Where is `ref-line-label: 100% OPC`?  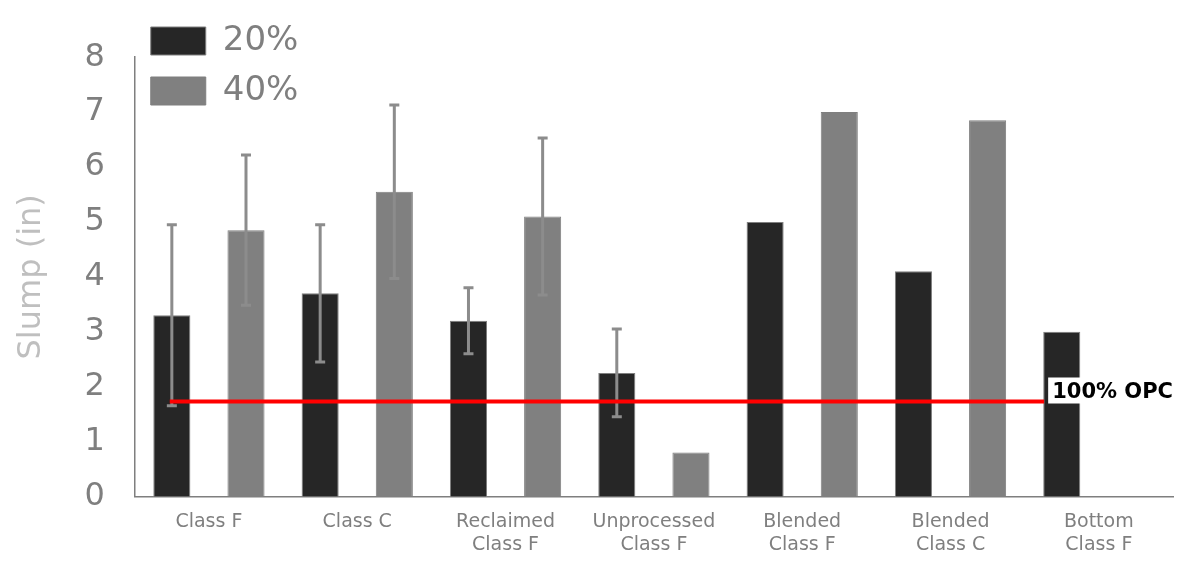 ref-line-label: 100% OPC is located at coordinates (1112, 391).